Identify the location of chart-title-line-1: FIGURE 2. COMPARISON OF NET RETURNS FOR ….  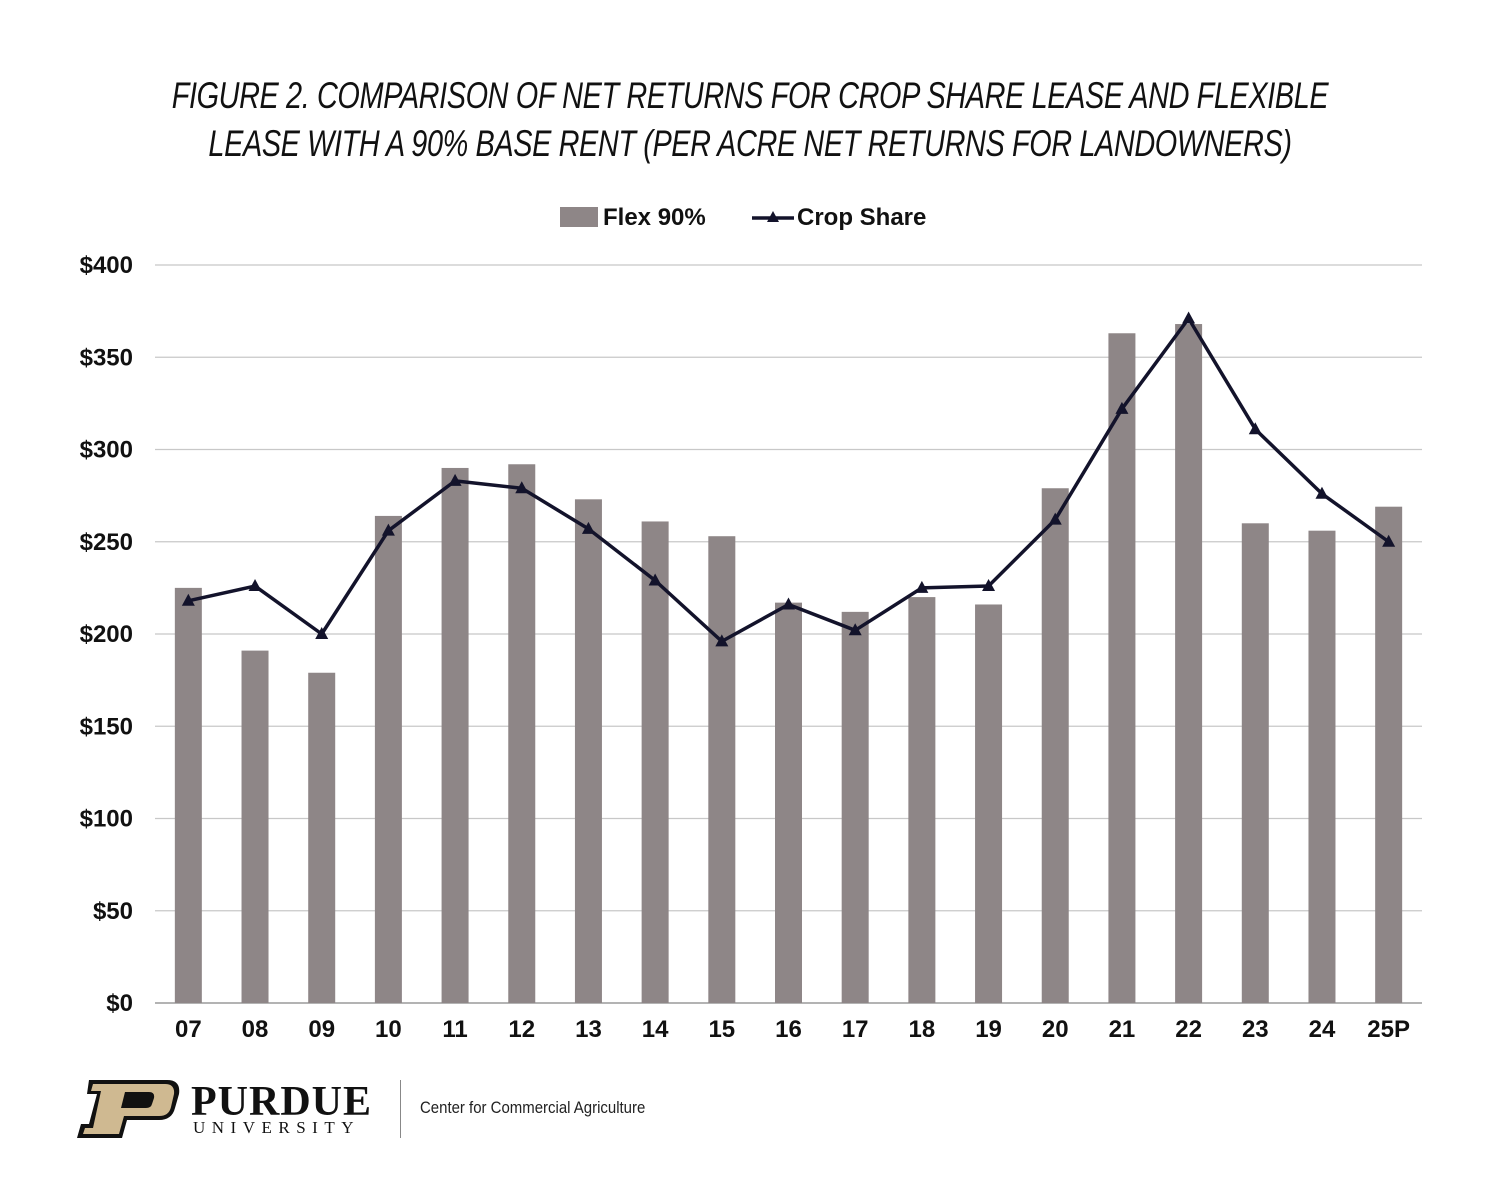
(750, 95).